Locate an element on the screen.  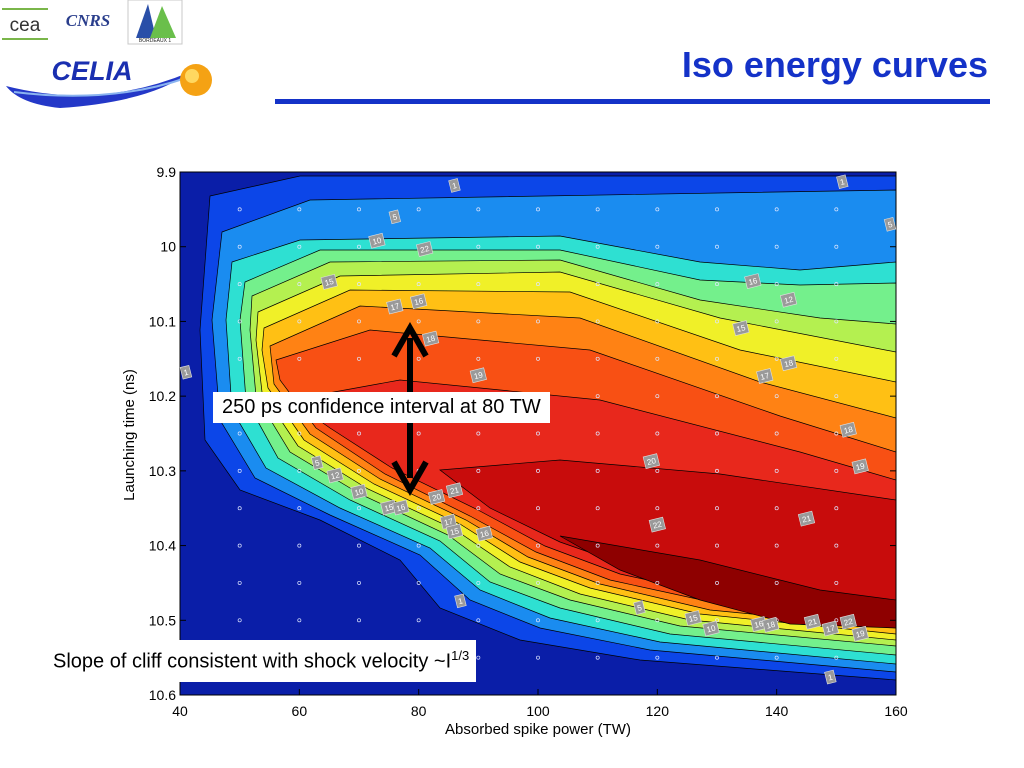
contour-label: 17 is located at coordinates (395, 306).